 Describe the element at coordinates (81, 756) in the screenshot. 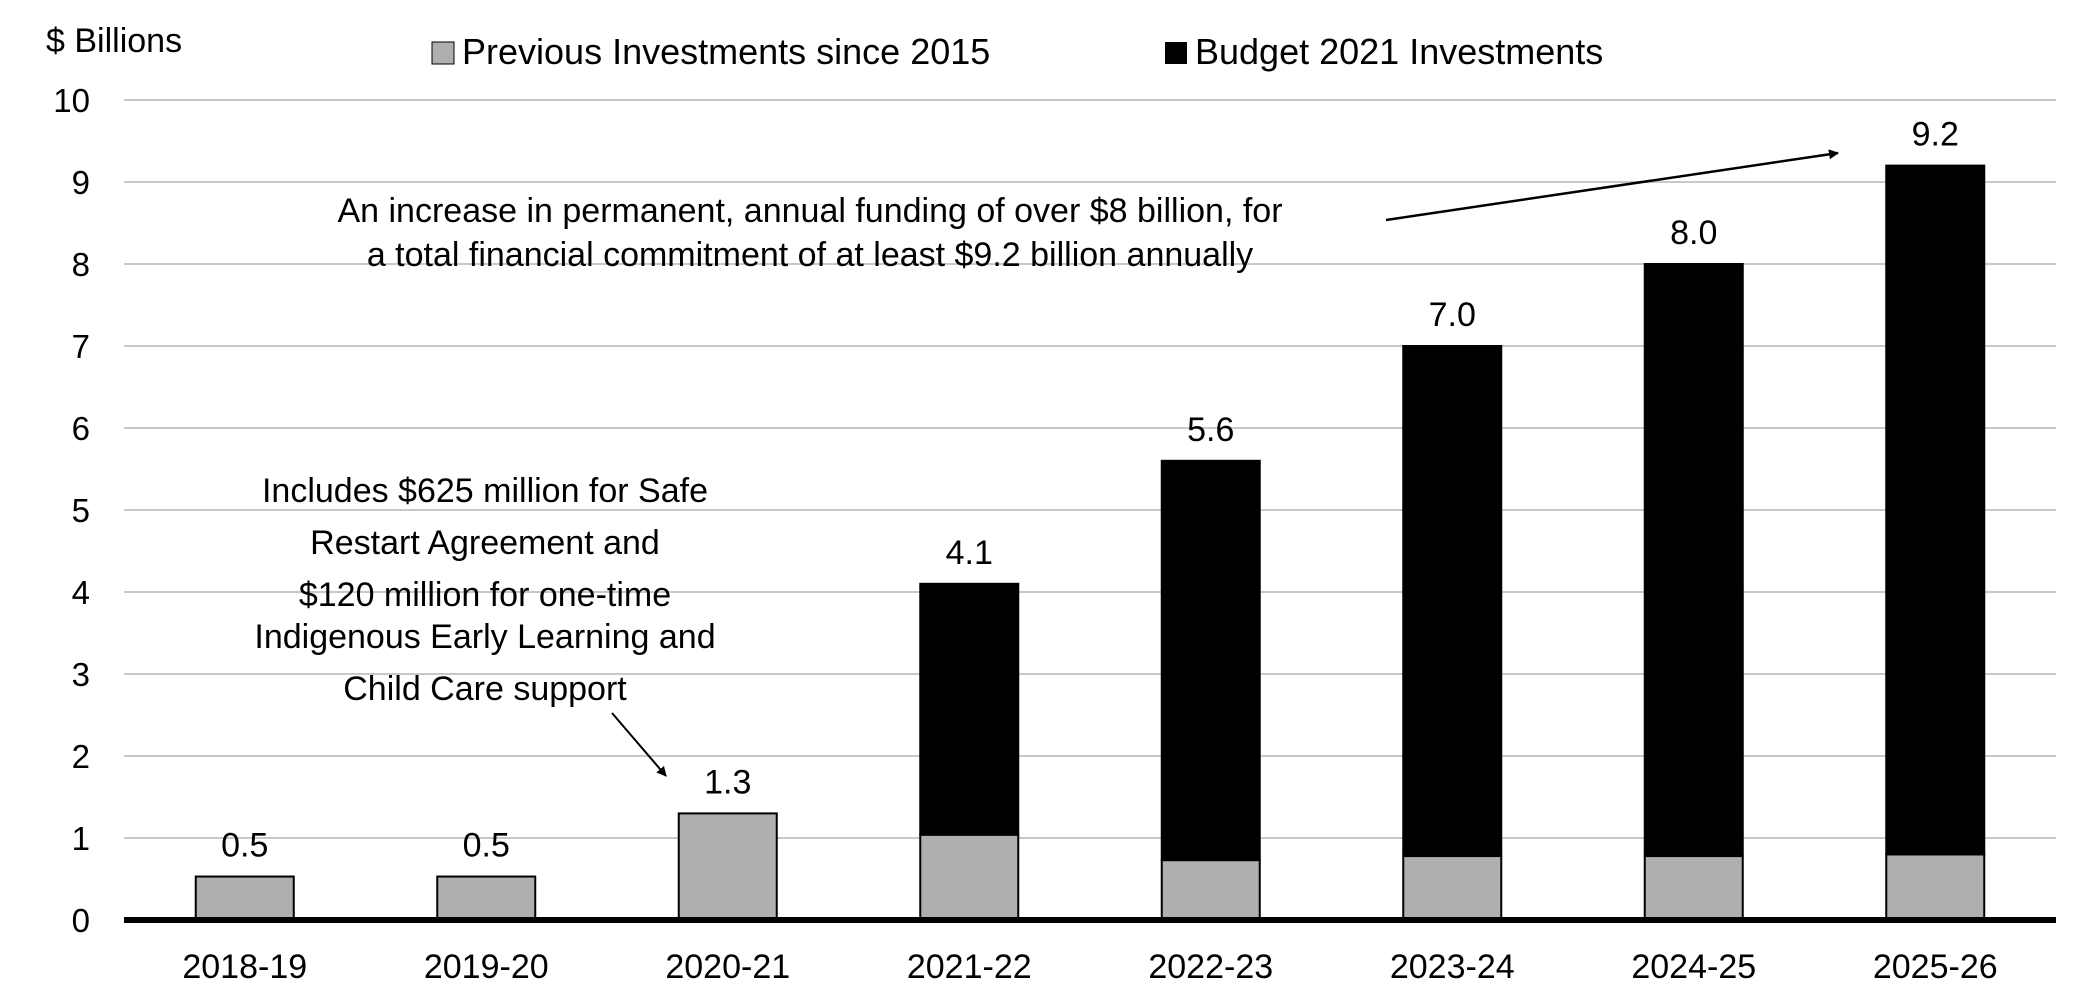

I see `y-tick-label: 2` at that location.